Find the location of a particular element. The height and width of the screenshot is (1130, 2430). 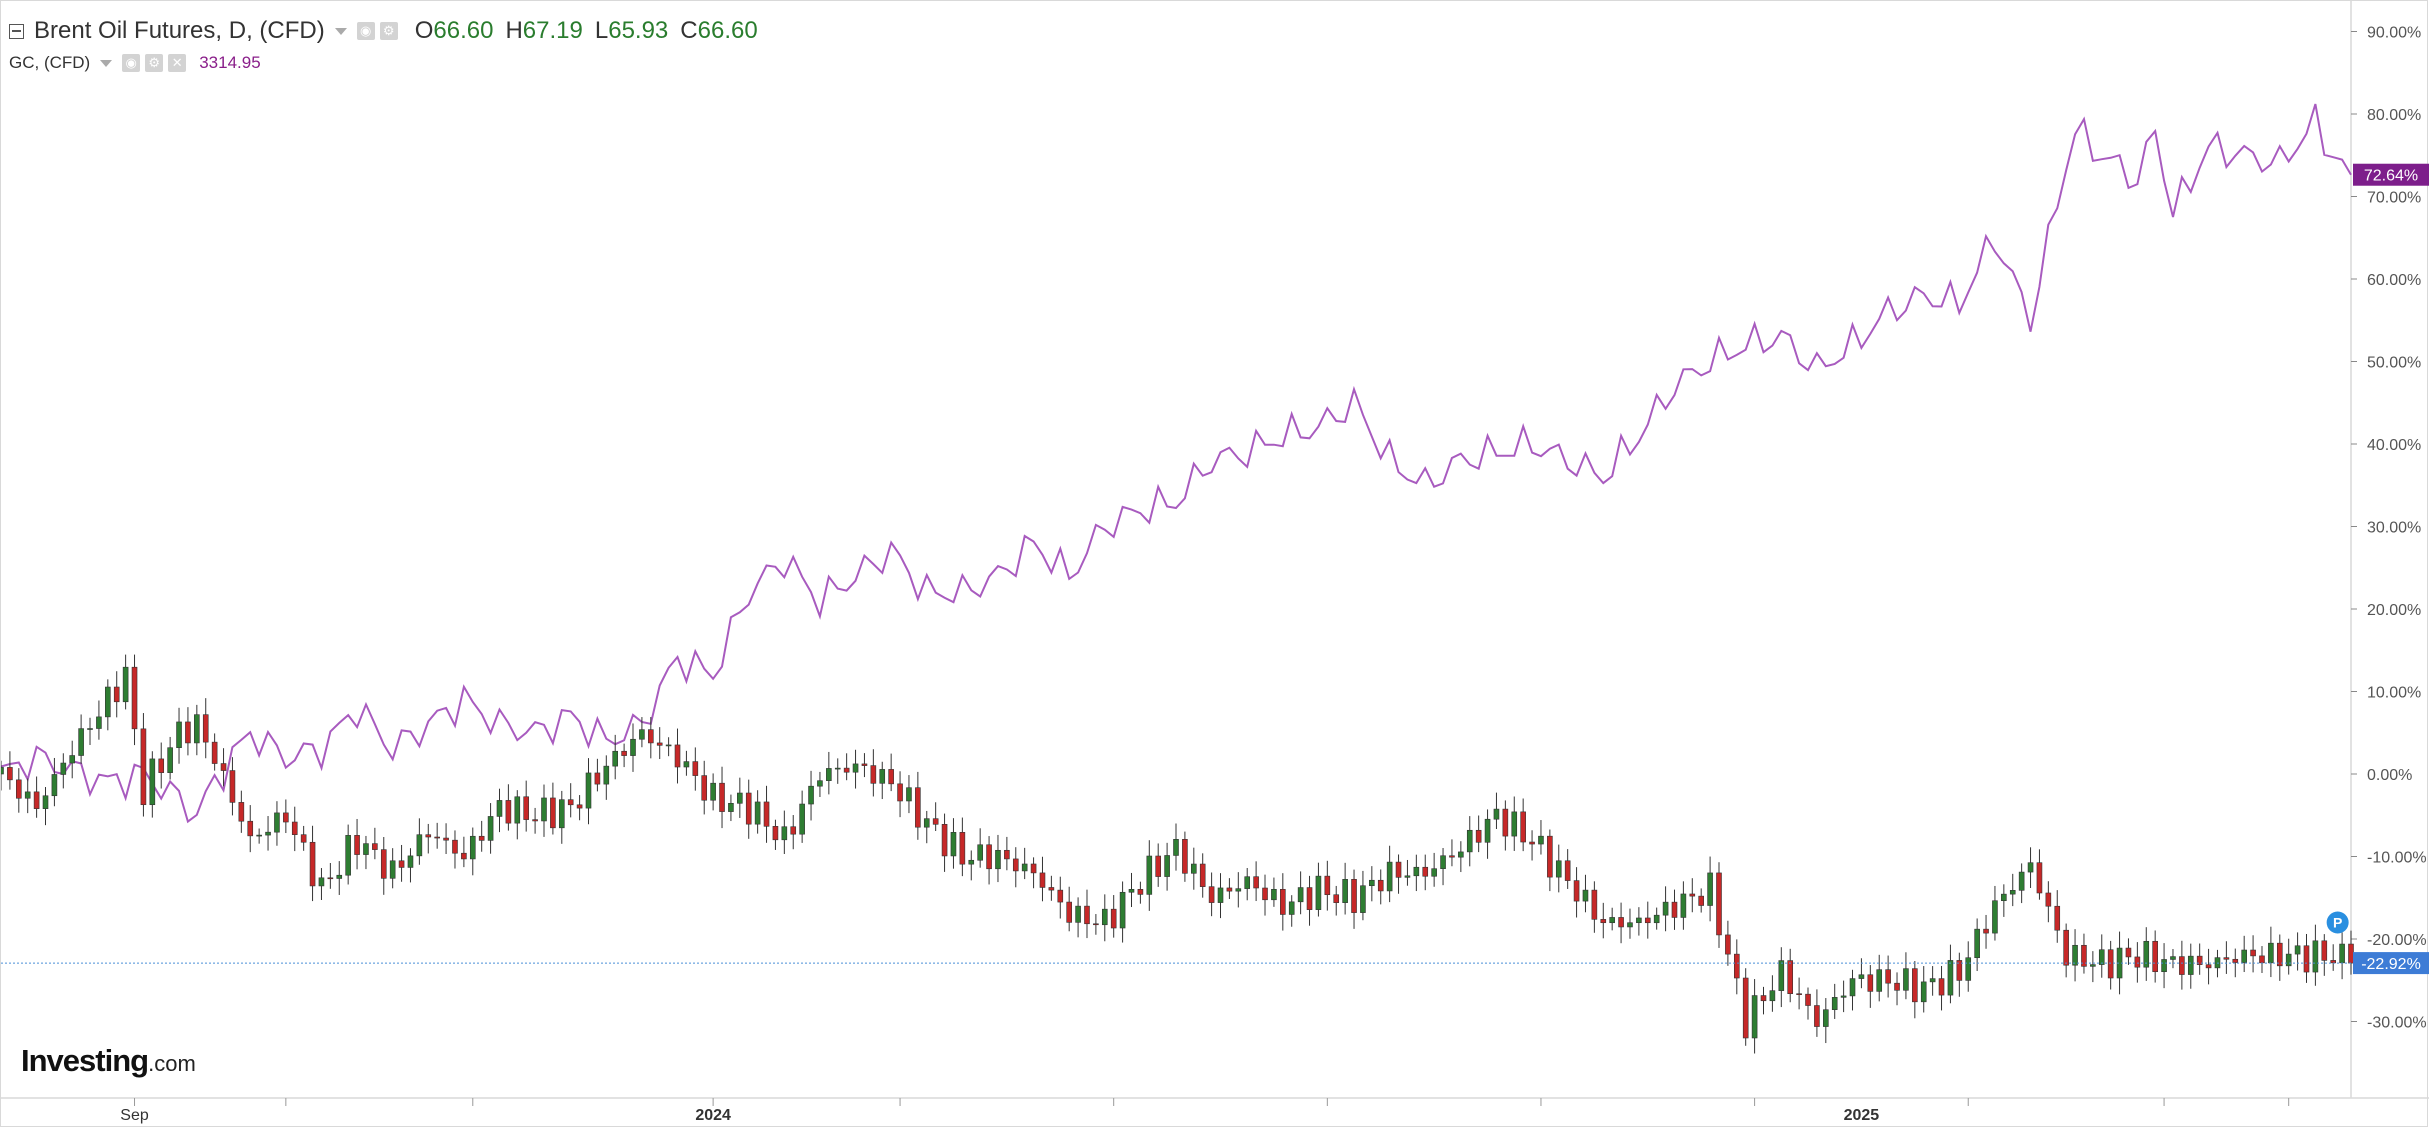

ohlc-open-value: 66.60 is located at coordinates (463, 30).